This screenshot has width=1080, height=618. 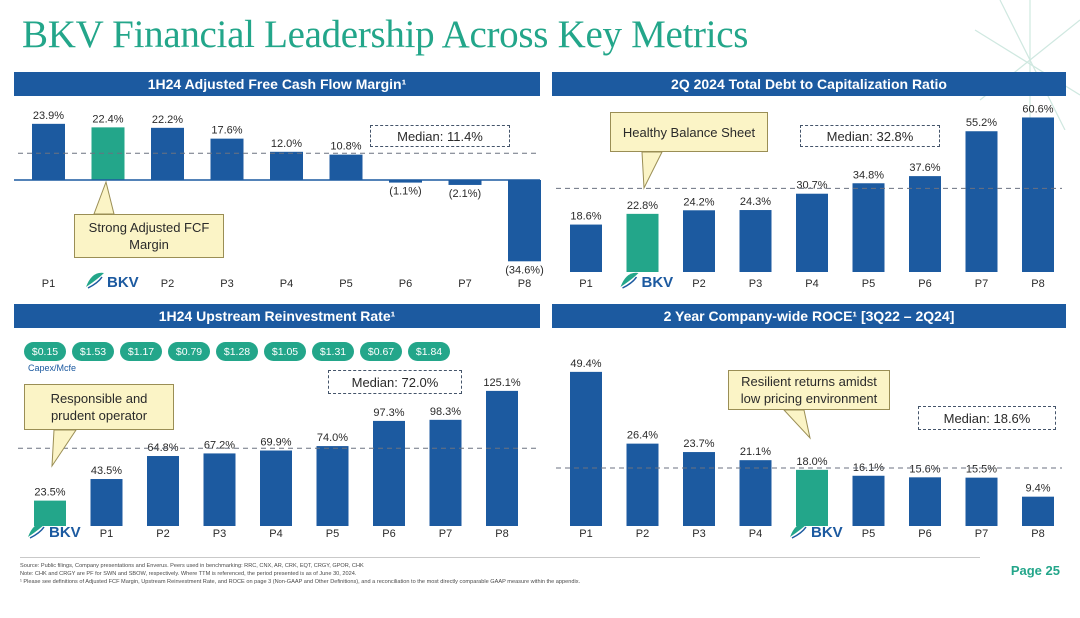 What do you see at coordinates (275, 443) in the screenshot?
I see `value-label: 69.9%` at bounding box center [275, 443].